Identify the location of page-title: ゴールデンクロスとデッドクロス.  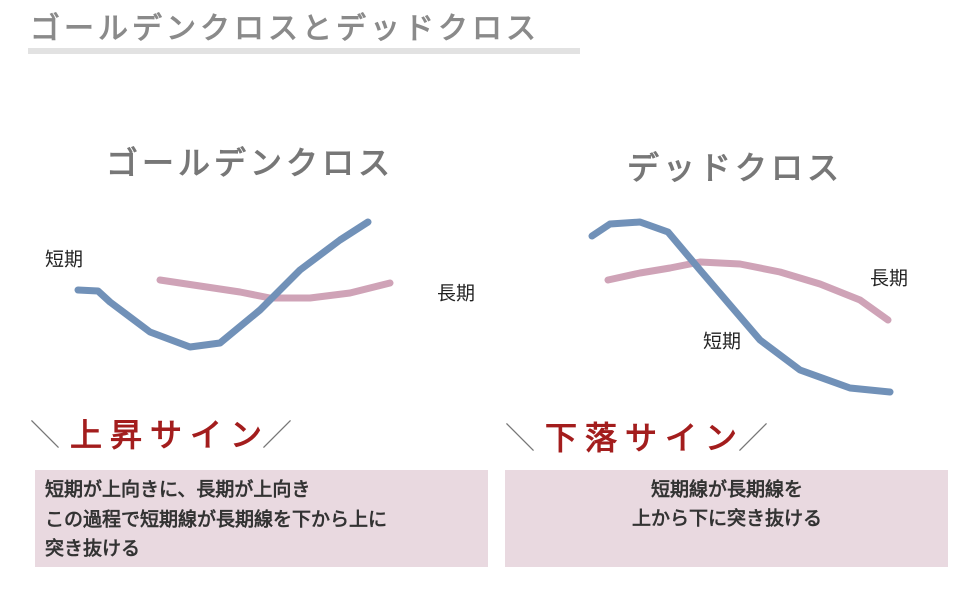
(285, 29).